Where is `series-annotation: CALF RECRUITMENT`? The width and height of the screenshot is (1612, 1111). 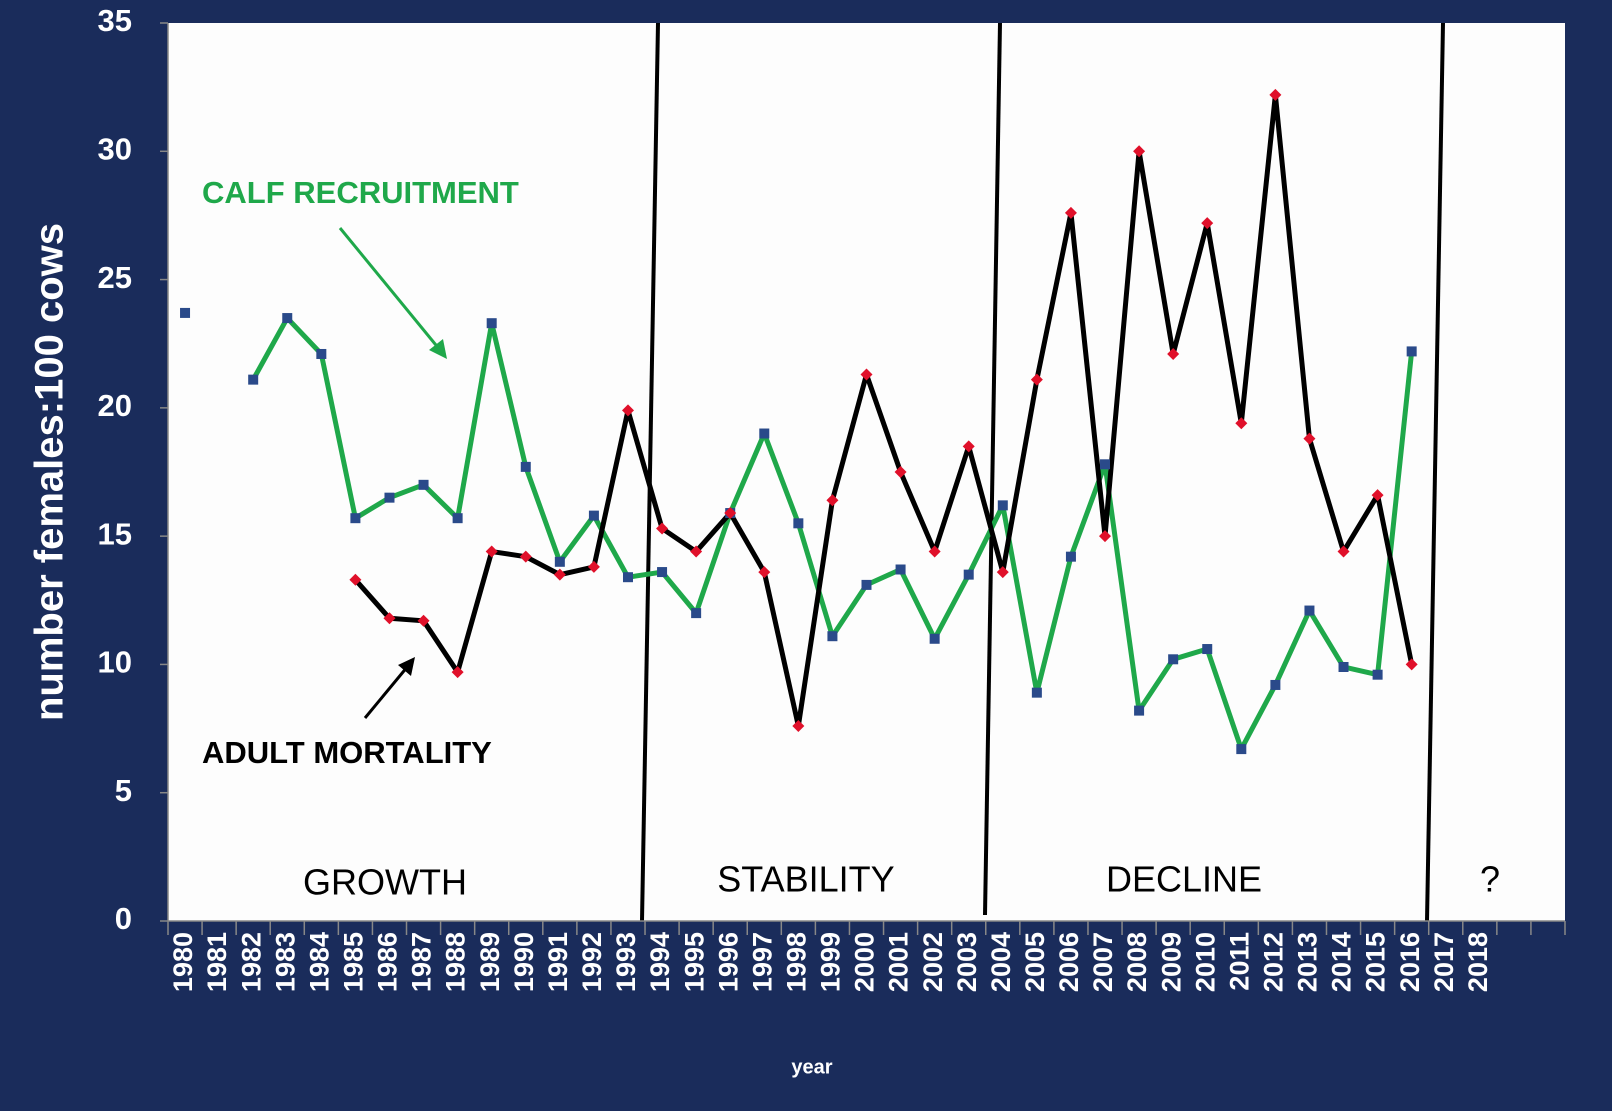 series-annotation: CALF RECRUITMENT is located at coordinates (360, 192).